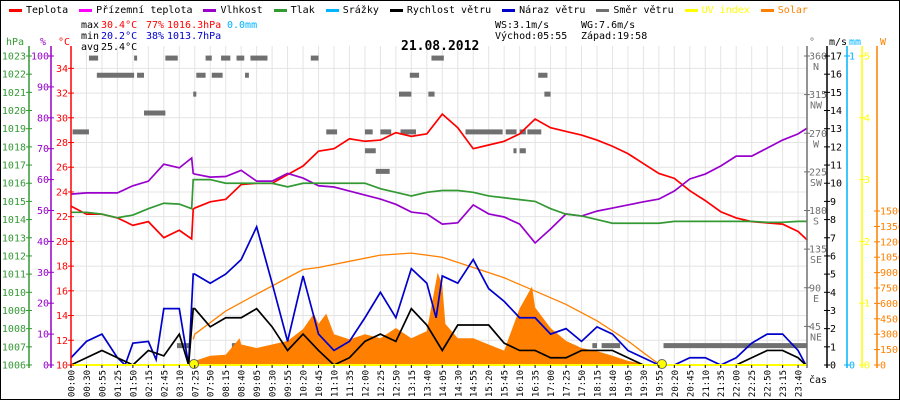  Describe the element at coordinates (90, 25) in the screenshot. I see `stat-max-label: max` at that location.